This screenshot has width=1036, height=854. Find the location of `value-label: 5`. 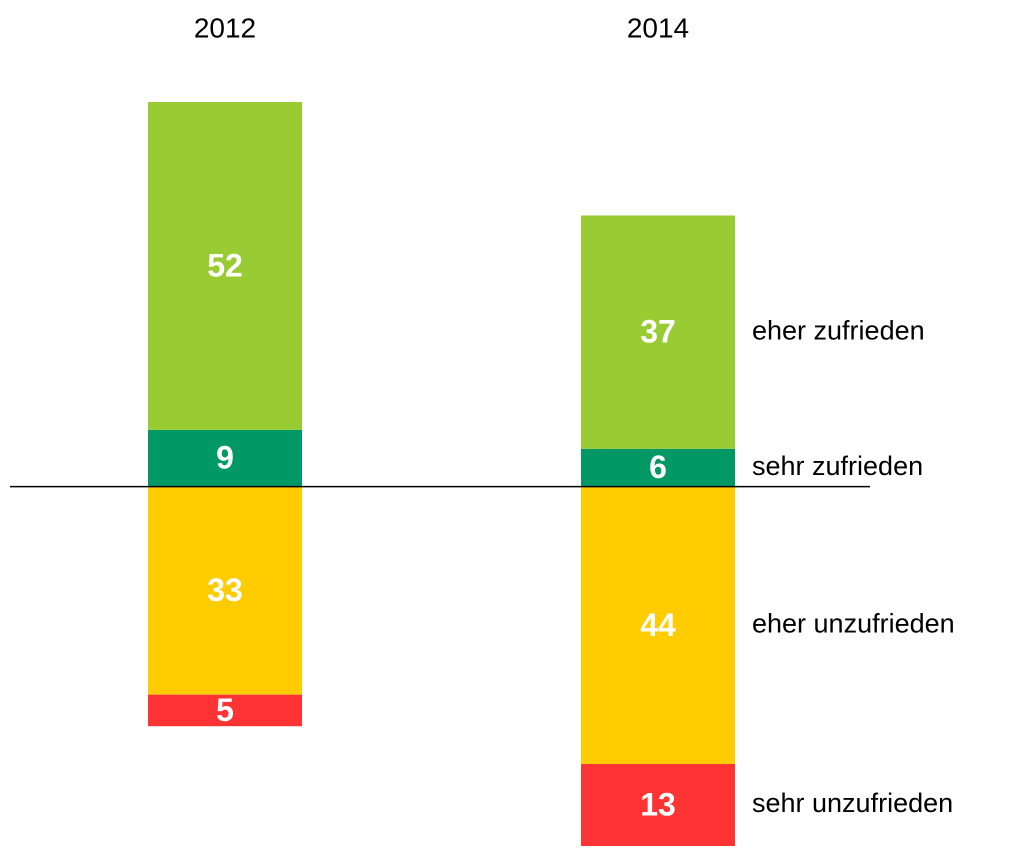

value-label: 5 is located at coordinates (225, 710).